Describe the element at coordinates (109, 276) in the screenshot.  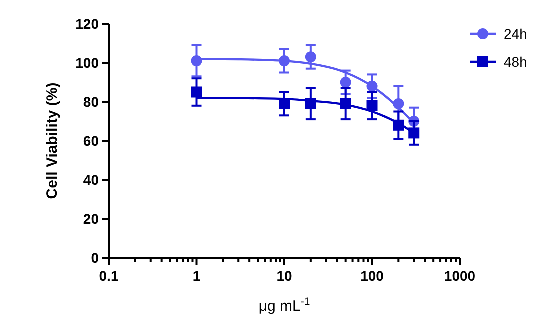
I see `x-tick-label: 0.1` at that location.